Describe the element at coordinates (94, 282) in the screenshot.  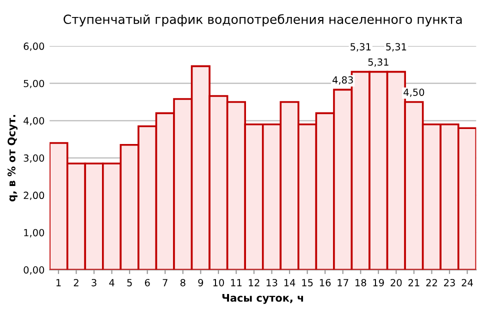
I see `x-tick-label: 3` at that location.